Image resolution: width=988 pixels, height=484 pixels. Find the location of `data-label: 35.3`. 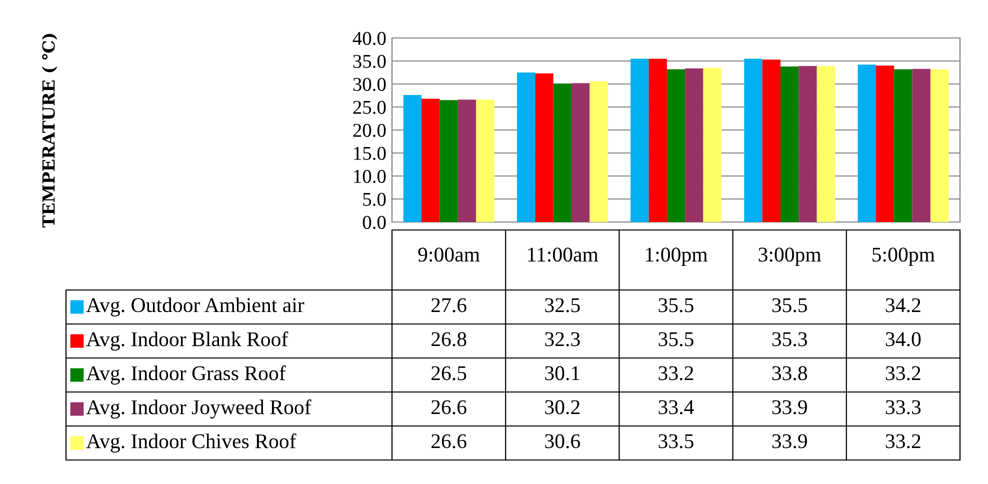

data-label: 35.3 is located at coordinates (790, 339).